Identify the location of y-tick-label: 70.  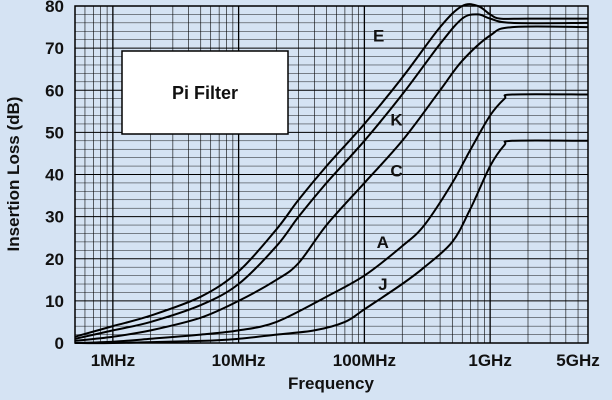
(54, 48).